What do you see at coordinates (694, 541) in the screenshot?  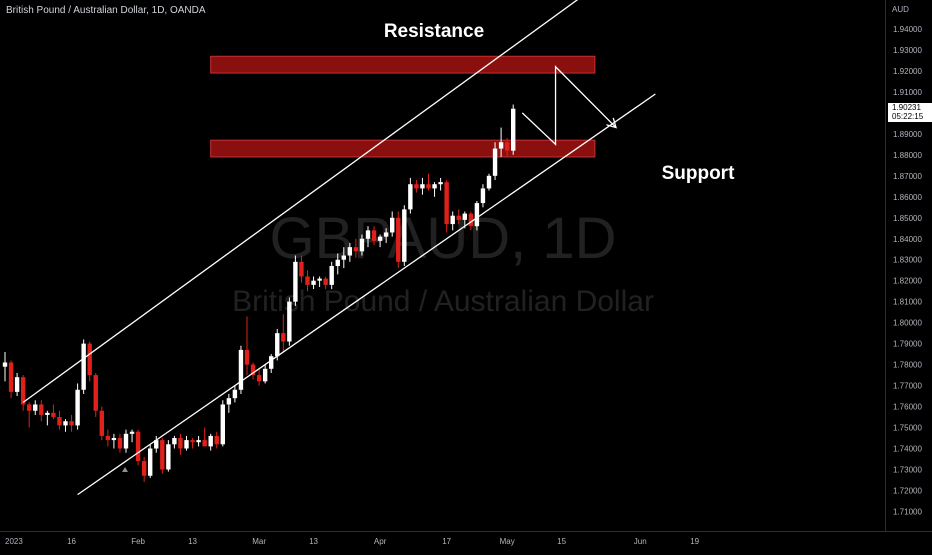 I see `time-tick-label: 19` at bounding box center [694, 541].